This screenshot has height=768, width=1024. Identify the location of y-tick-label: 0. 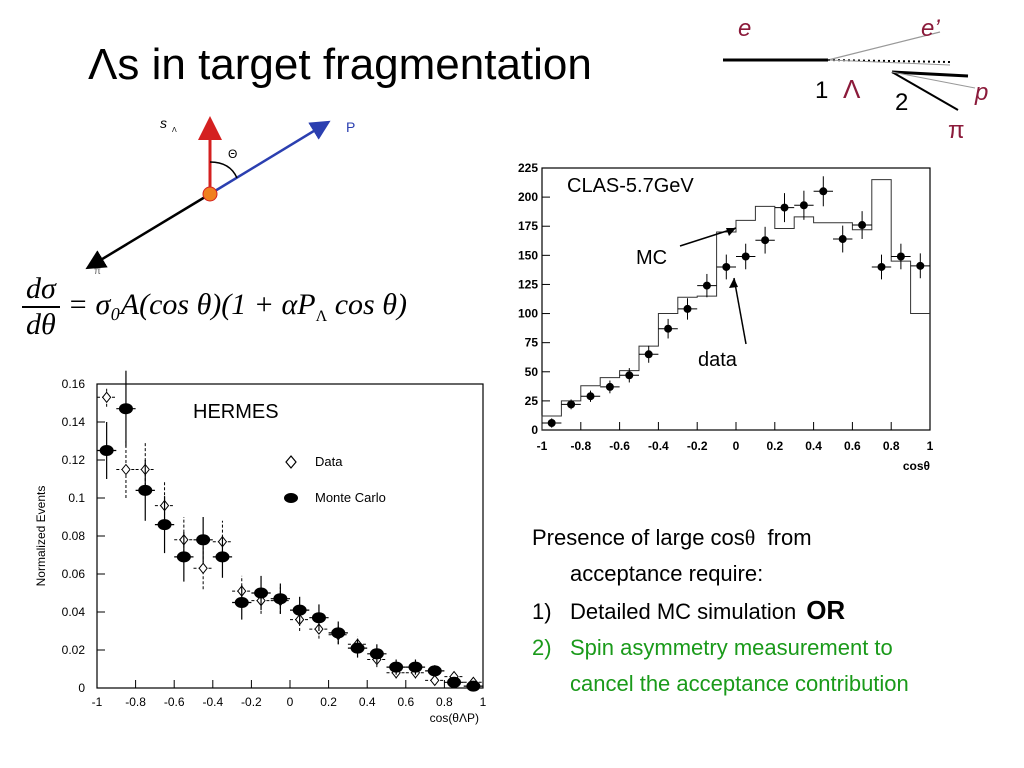
(81, 688).